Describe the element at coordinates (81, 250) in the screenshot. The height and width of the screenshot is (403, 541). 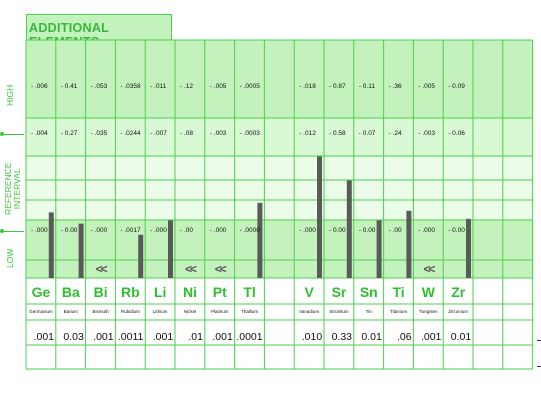
I see `bar-ba` at that location.